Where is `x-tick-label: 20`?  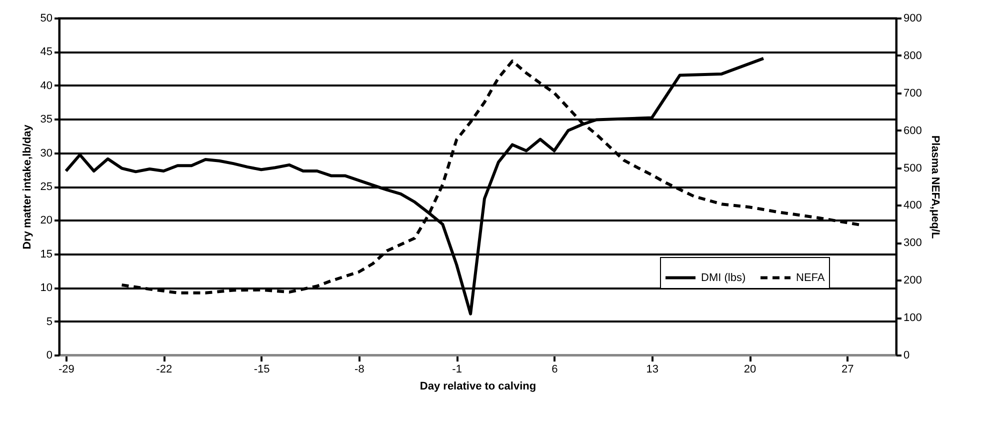
x-tick-label: 20 is located at coordinates (750, 370).